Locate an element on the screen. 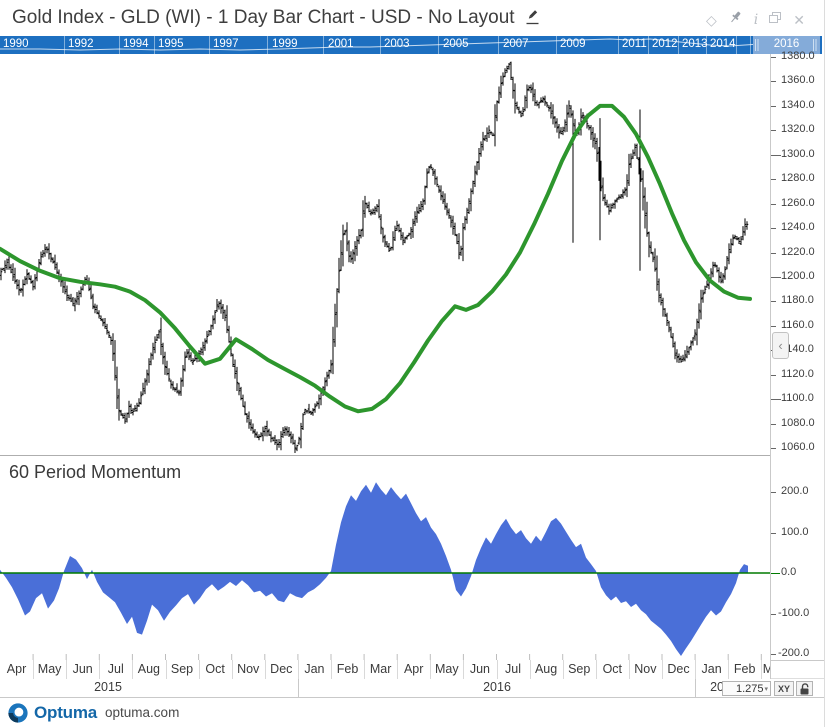 The image size is (825, 727). navigator-year-2005: 2005 is located at coordinates (456, 44).